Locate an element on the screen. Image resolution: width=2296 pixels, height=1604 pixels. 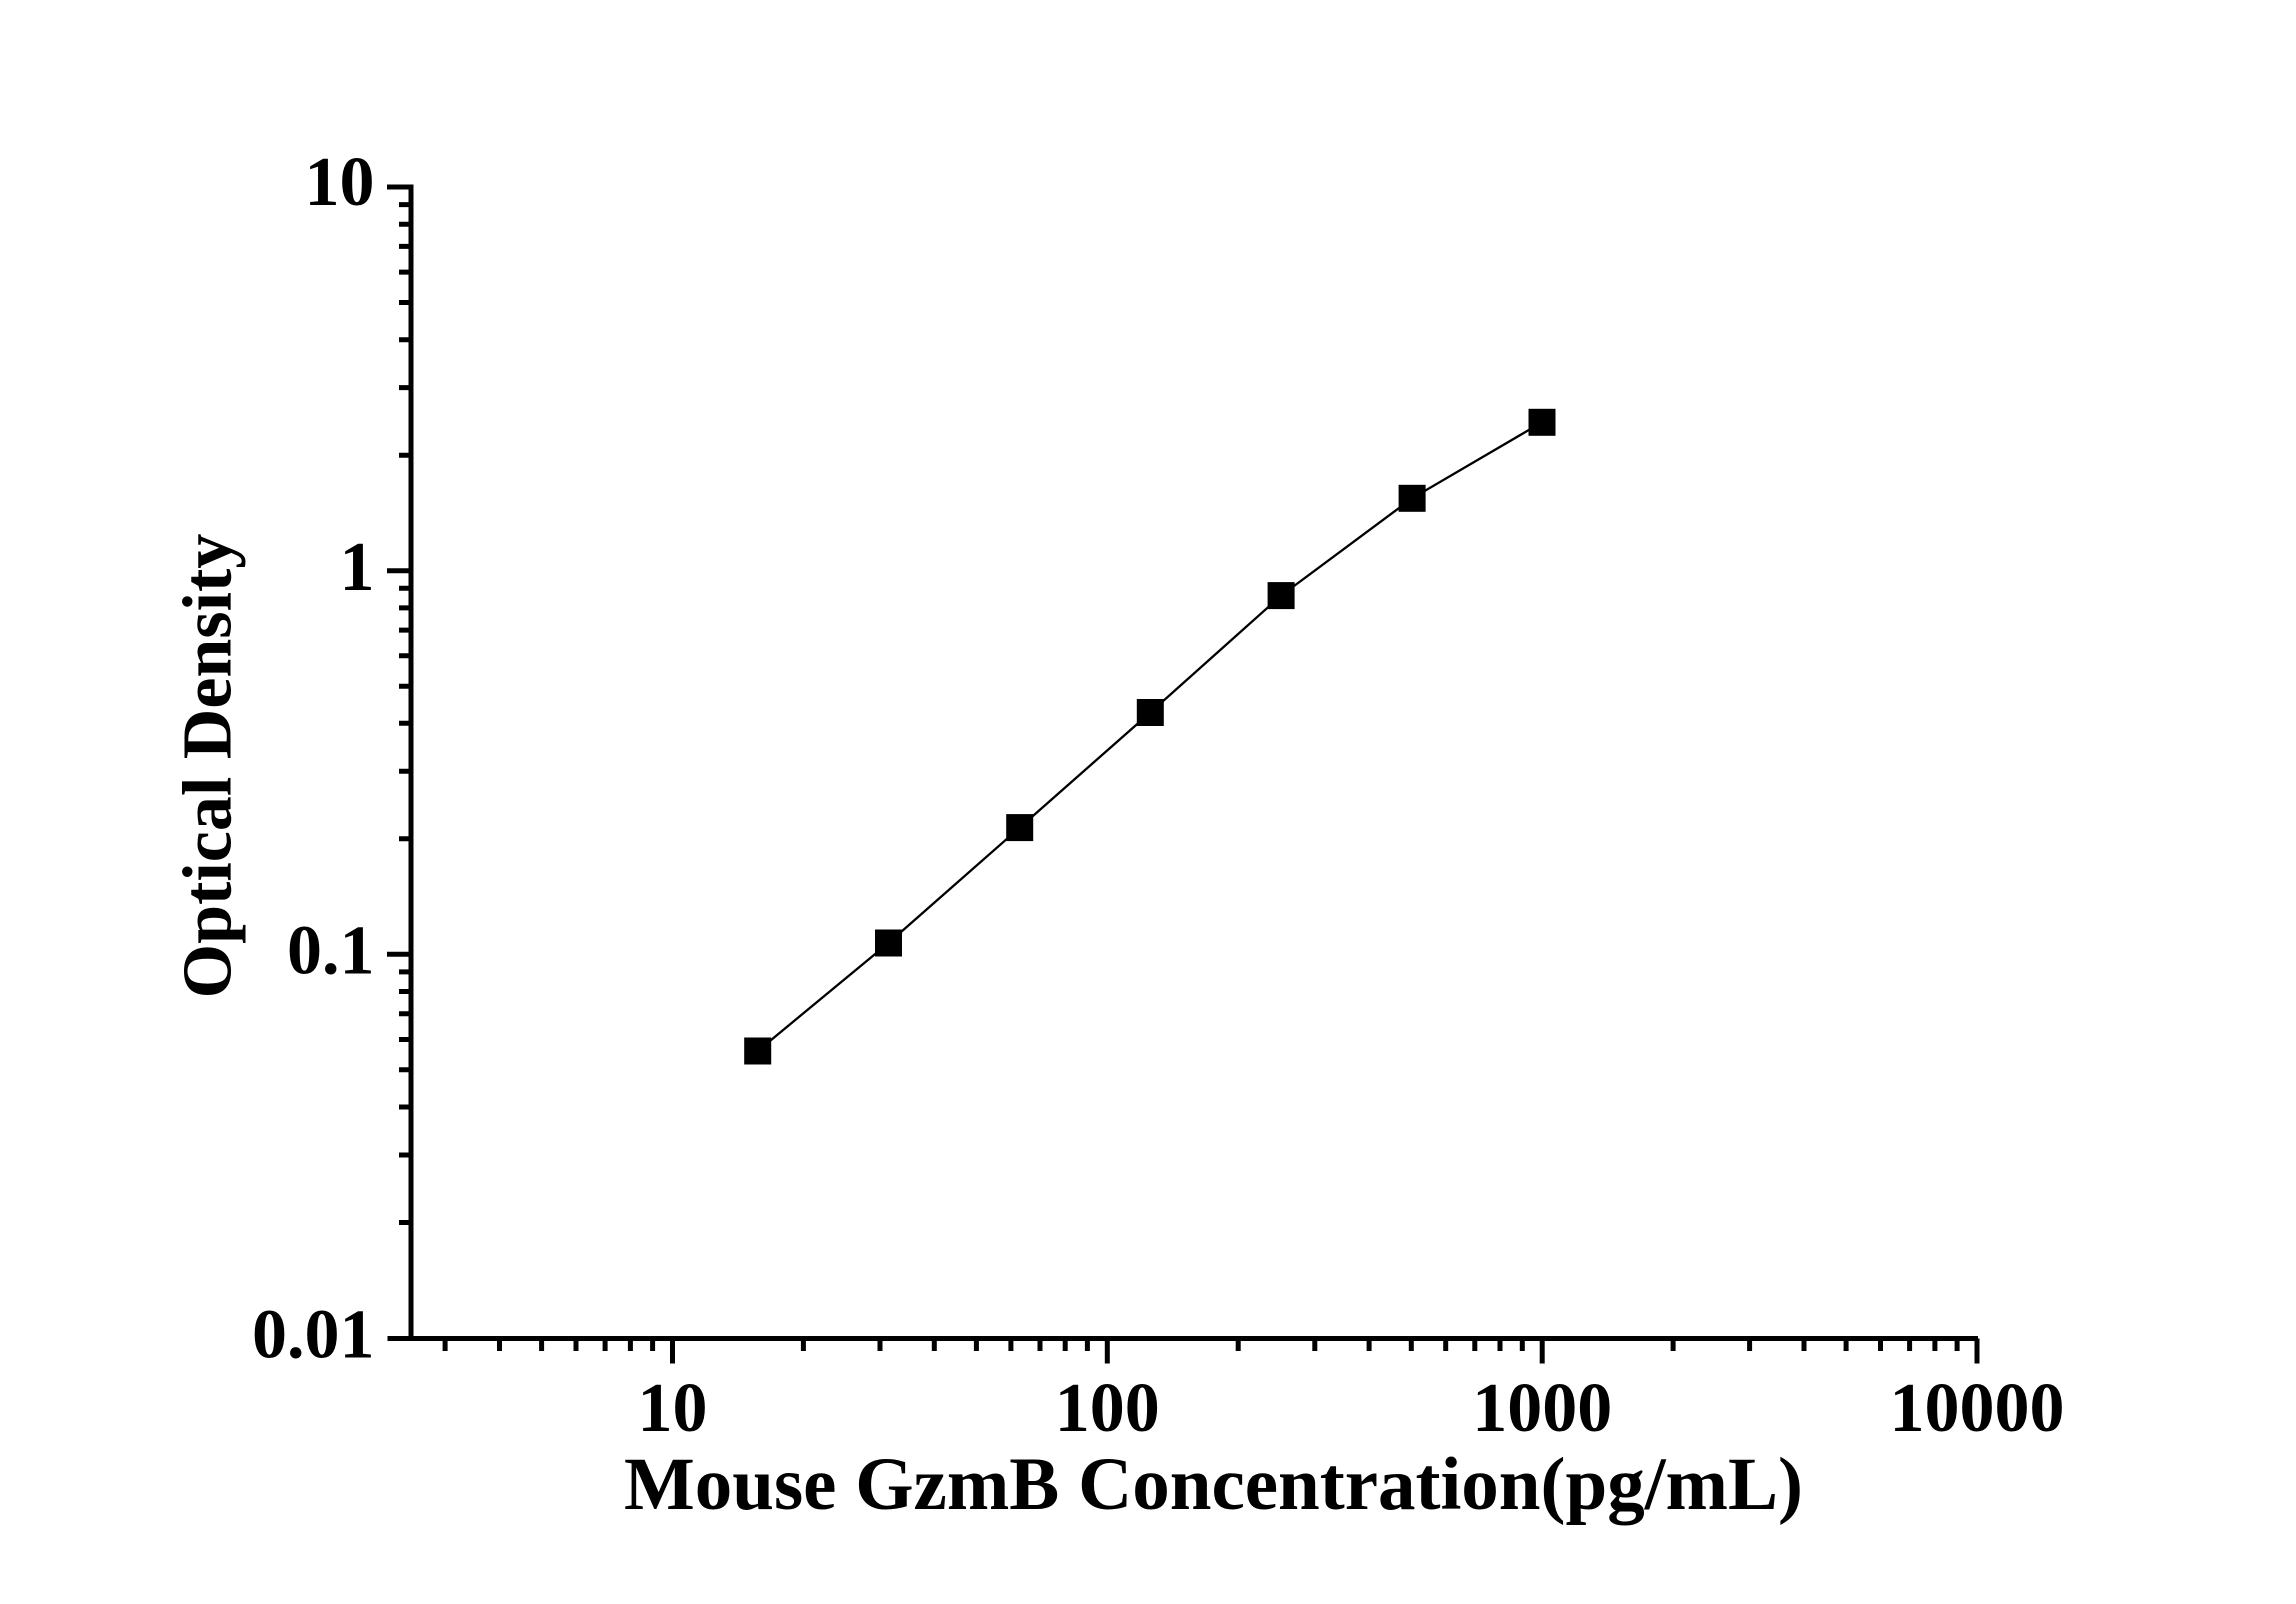
svg-text: 1000 is located at coordinates (1542, 1408).